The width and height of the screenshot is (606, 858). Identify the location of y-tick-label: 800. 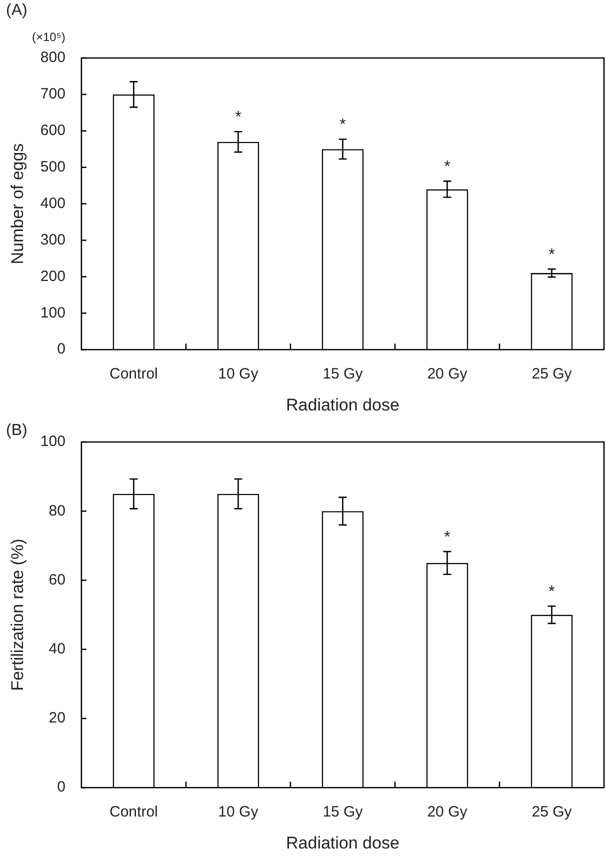
(53, 57).